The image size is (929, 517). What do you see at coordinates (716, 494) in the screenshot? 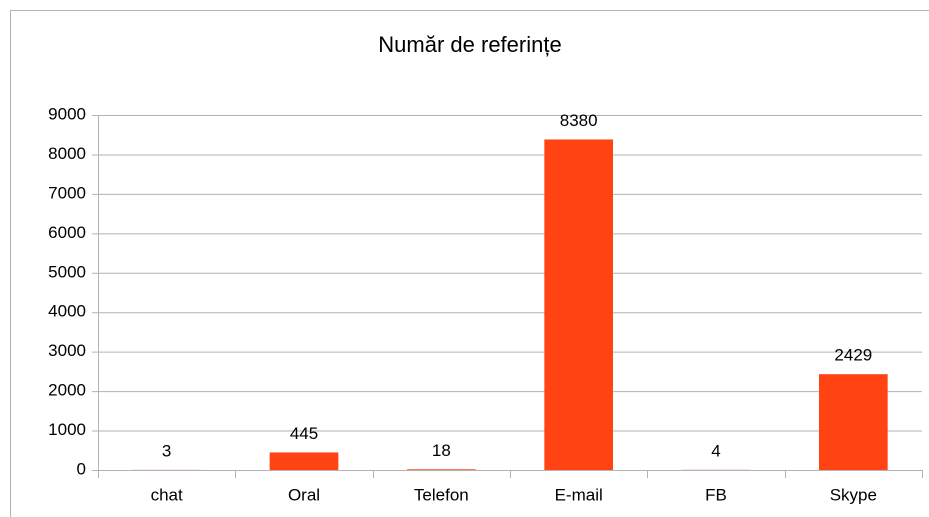
I see `x-tick-label: FB` at bounding box center [716, 494].